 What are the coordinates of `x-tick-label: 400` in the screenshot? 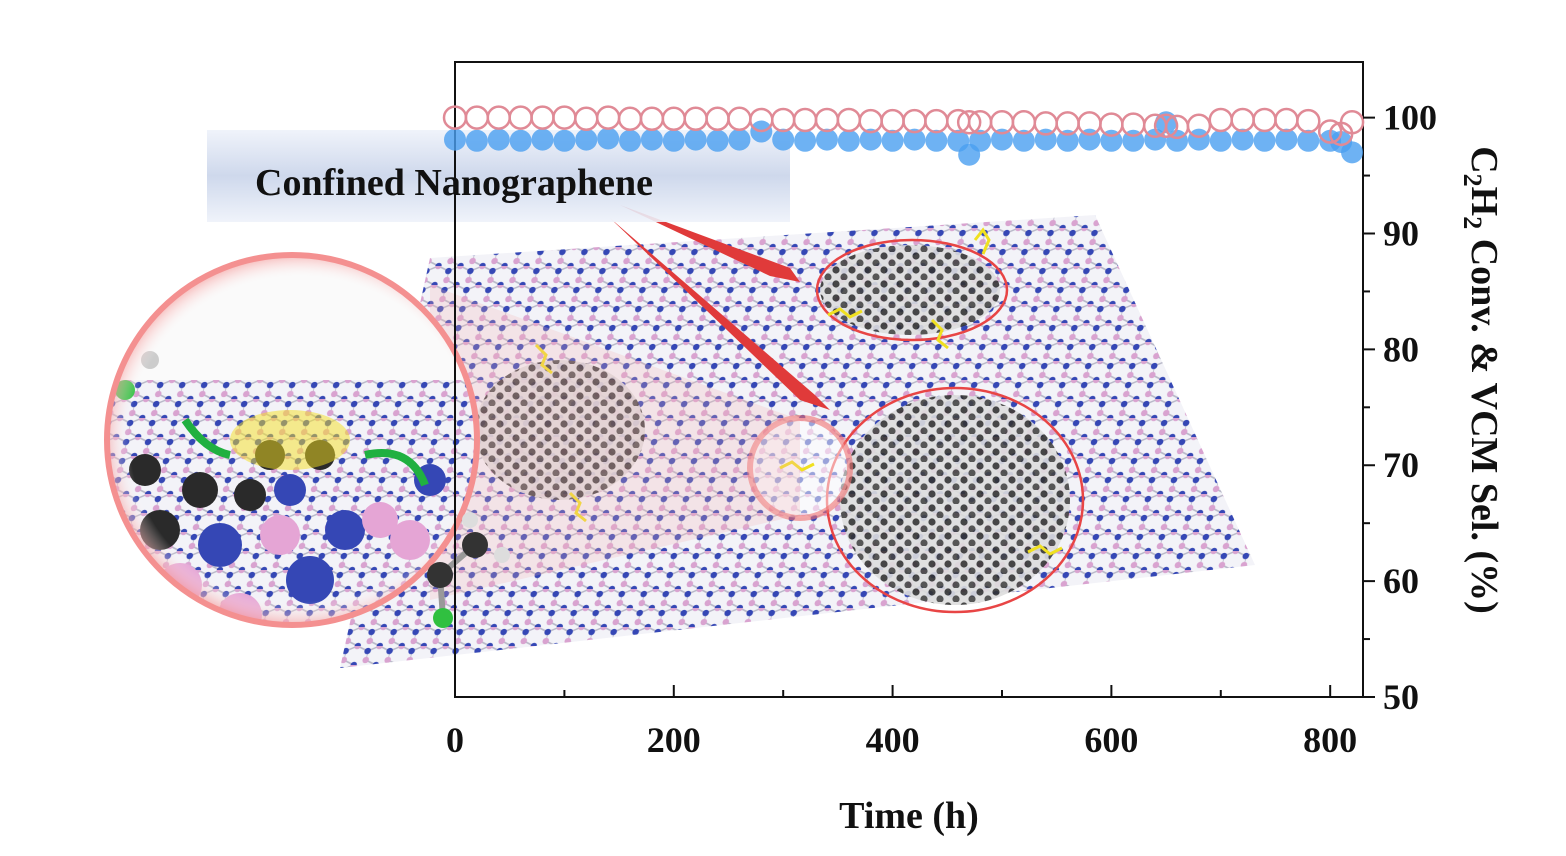 It's located at (893, 740).